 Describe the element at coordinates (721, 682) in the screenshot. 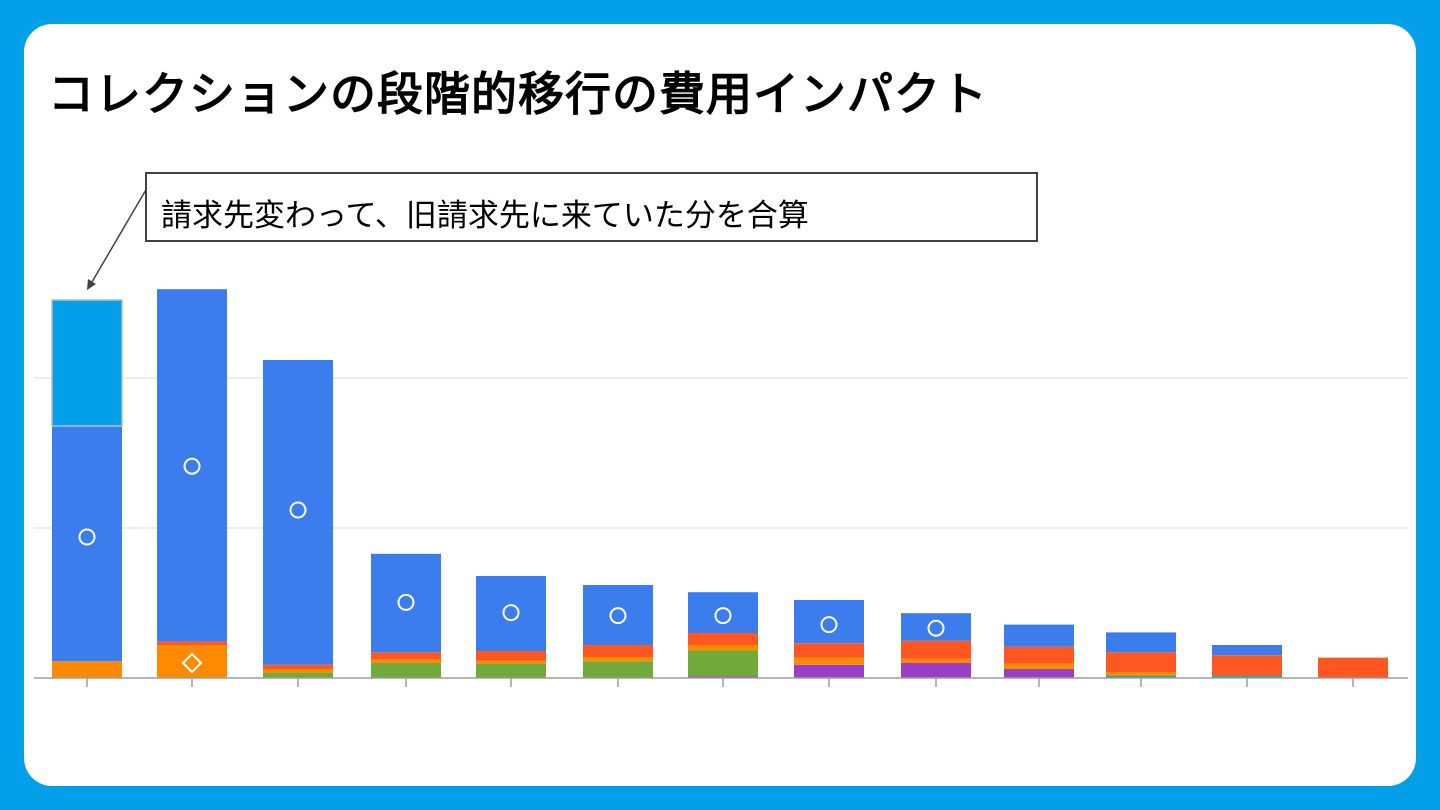

I see `x-axis` at that location.